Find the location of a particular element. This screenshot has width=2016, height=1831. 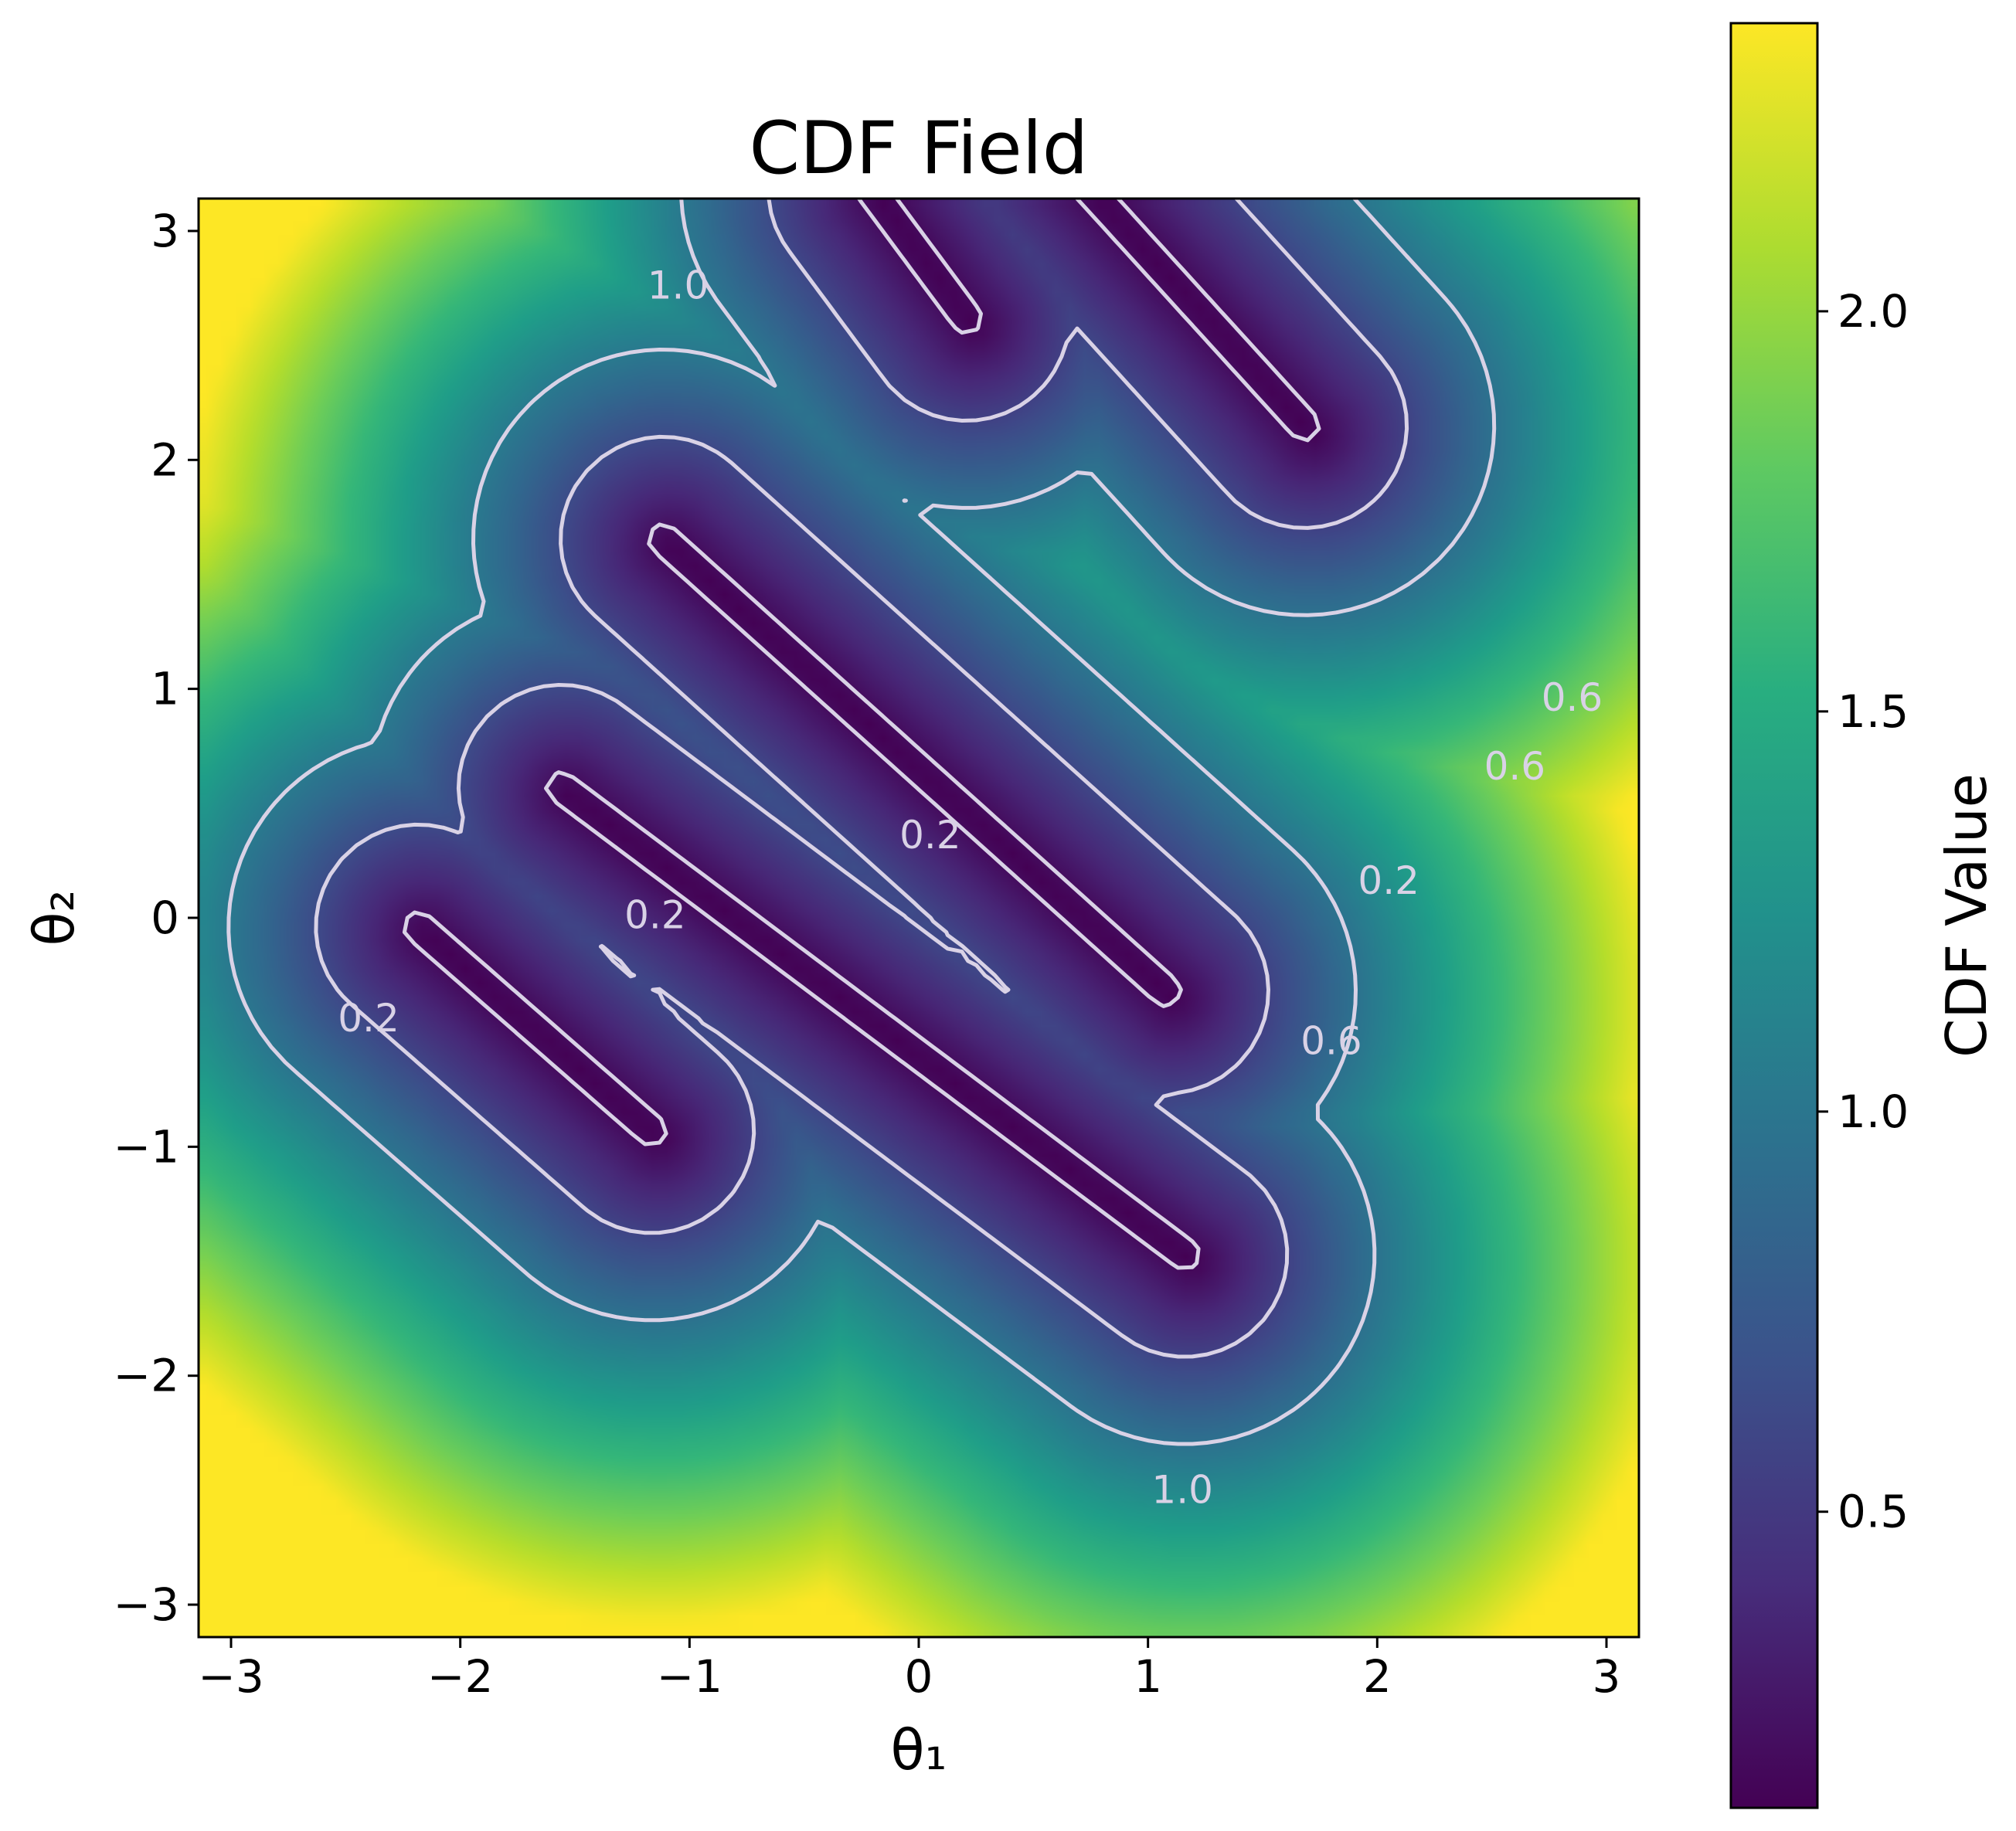

colorbar: 0.5 1.0 1.5 2.0 CDF Value is located at coordinates (1864, 915).